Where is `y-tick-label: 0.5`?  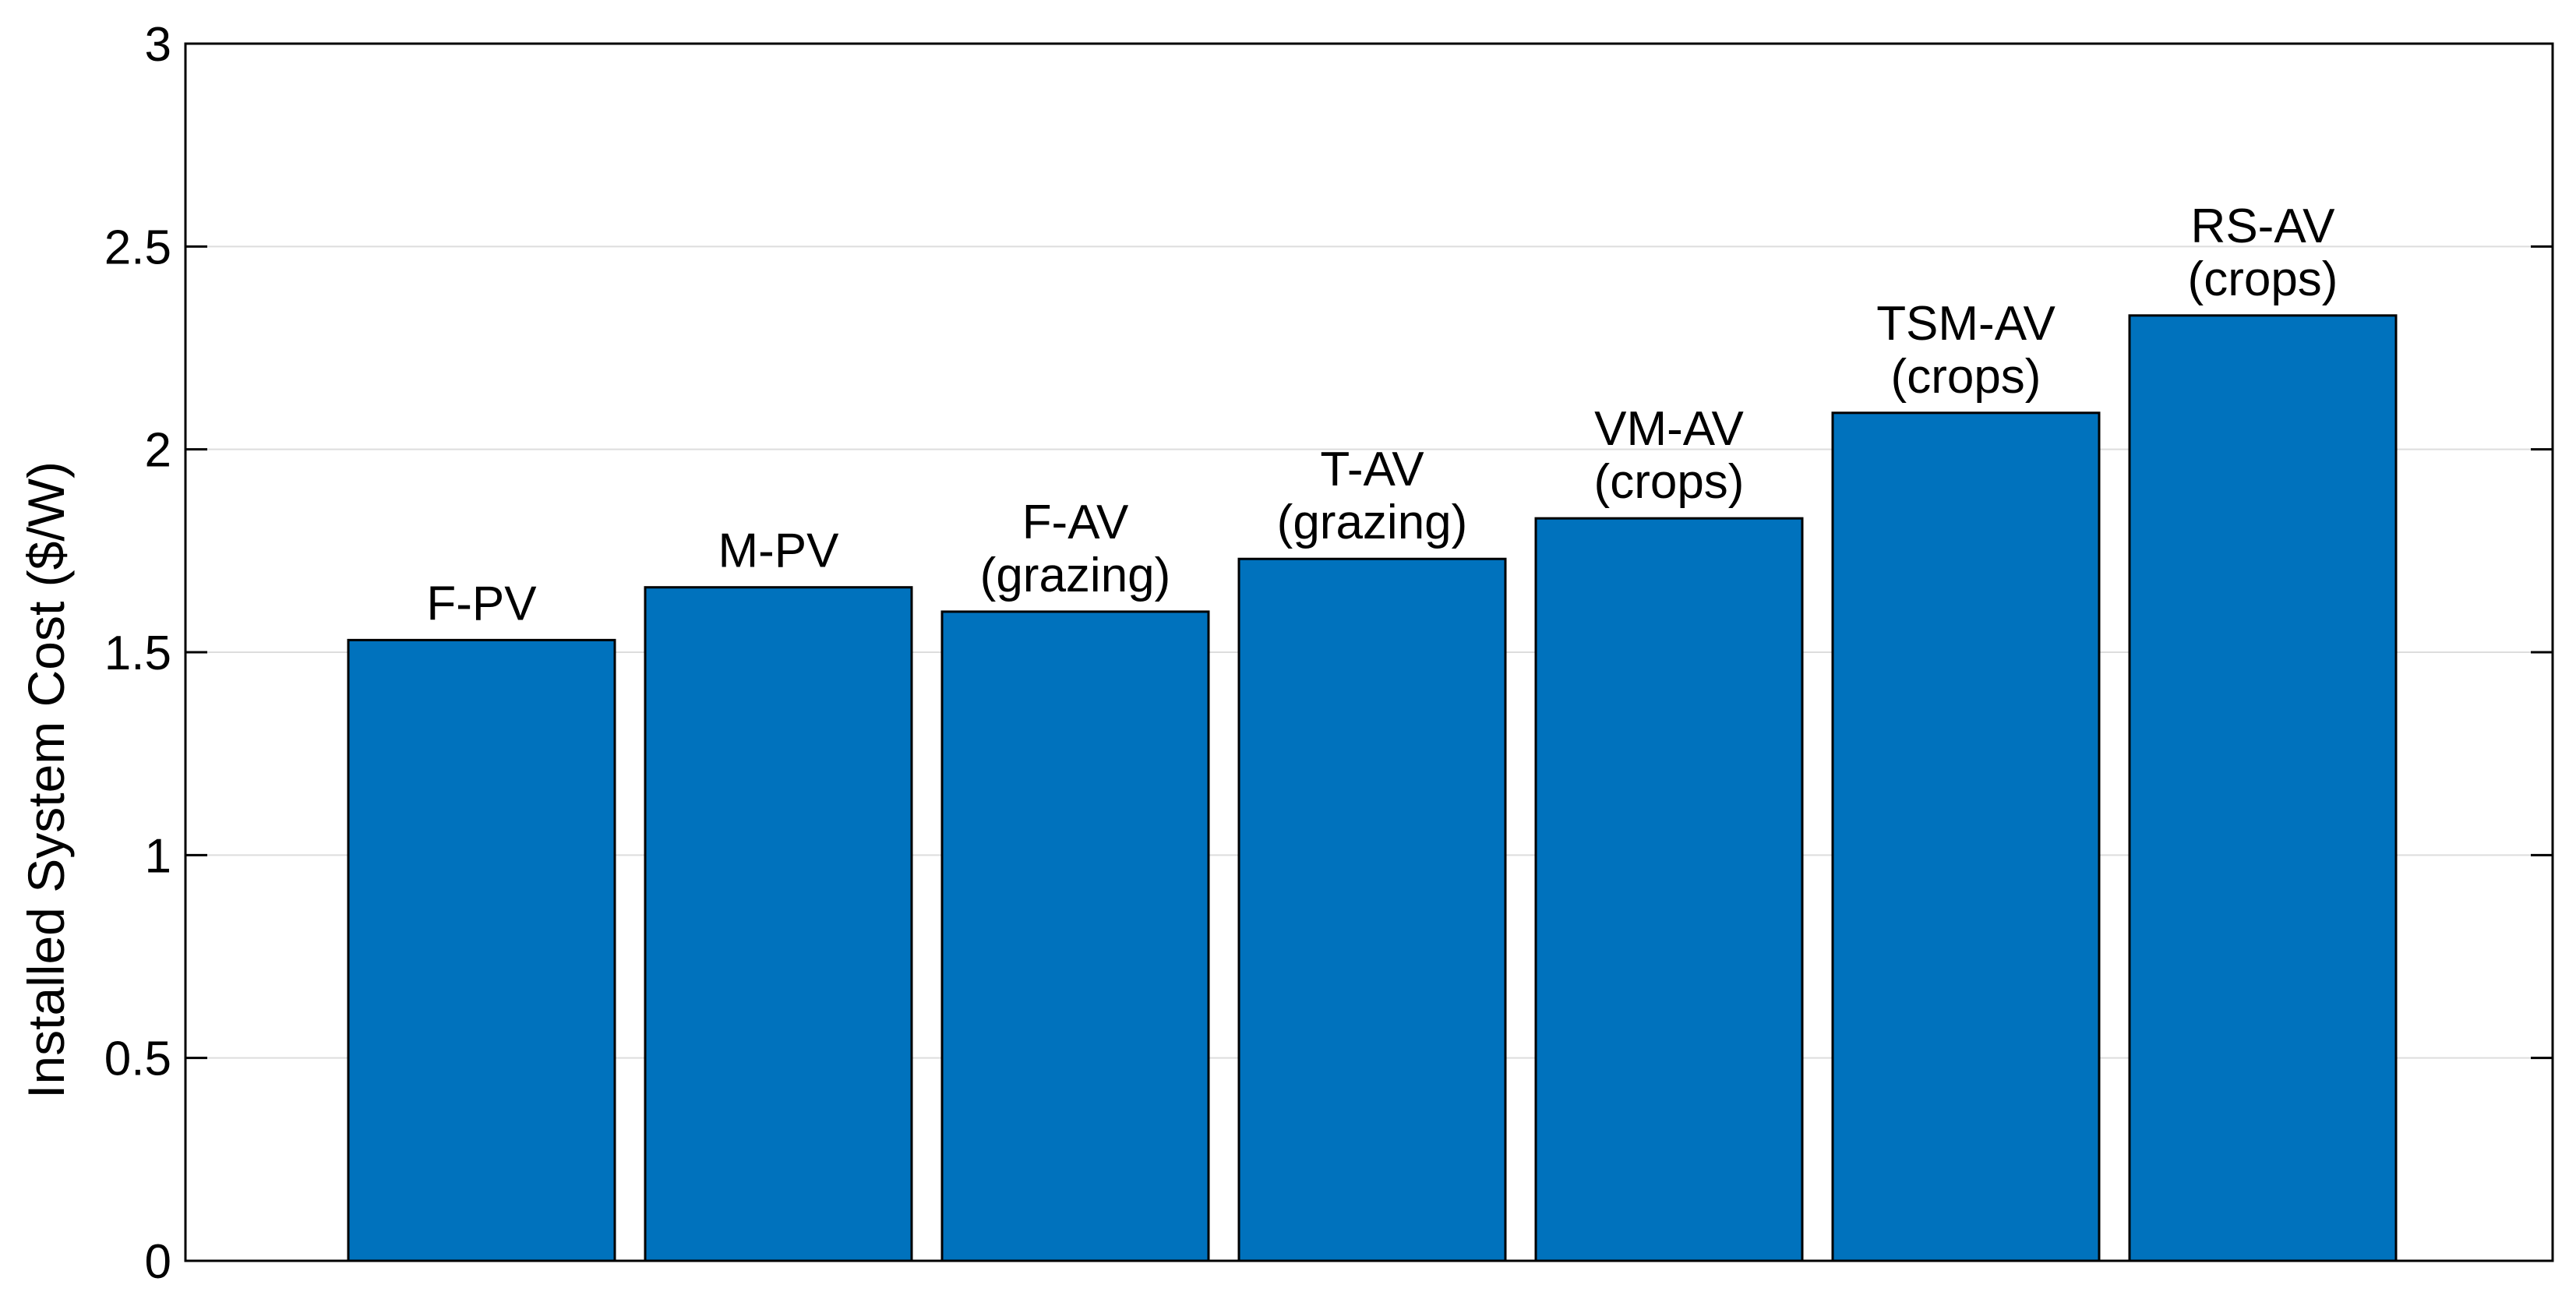 y-tick-label: 0.5 is located at coordinates (137, 1059).